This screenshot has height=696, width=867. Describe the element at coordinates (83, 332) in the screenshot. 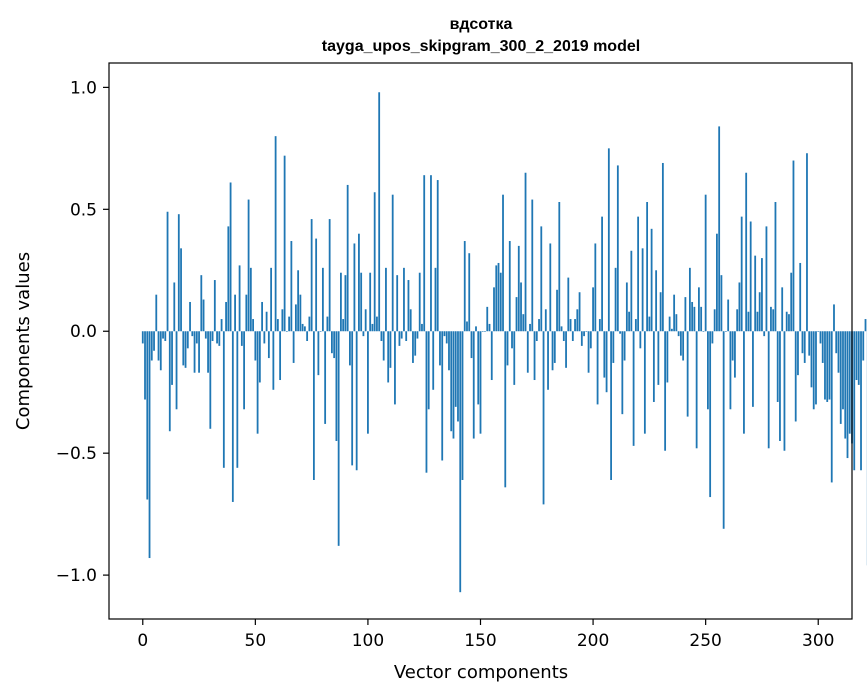

I see `y-tick-label-2: 0.0` at that location.